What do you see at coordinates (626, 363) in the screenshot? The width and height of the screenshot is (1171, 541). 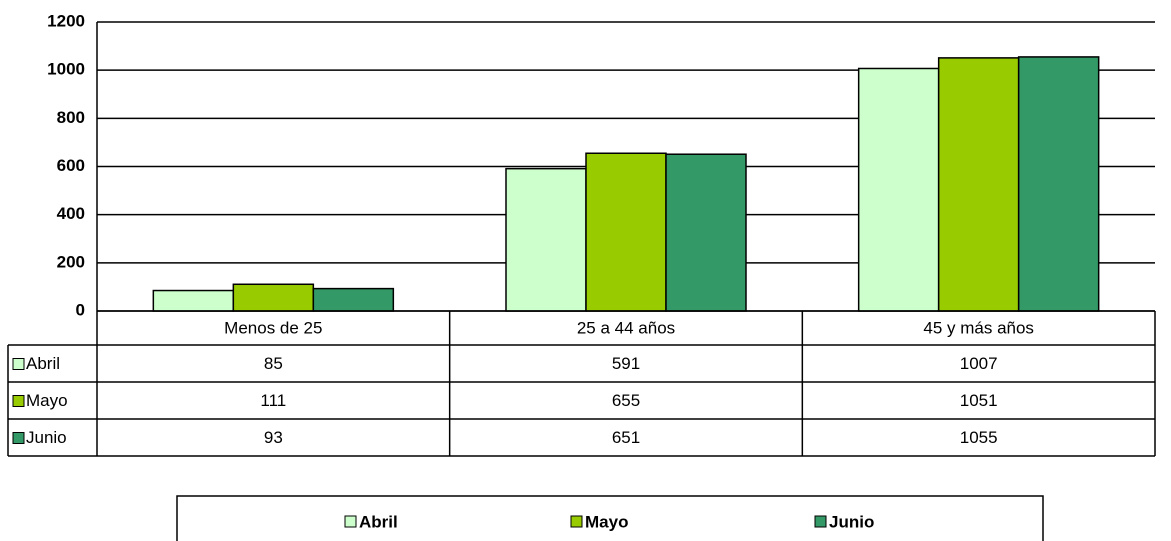 I see `table-cell: 591` at bounding box center [626, 363].